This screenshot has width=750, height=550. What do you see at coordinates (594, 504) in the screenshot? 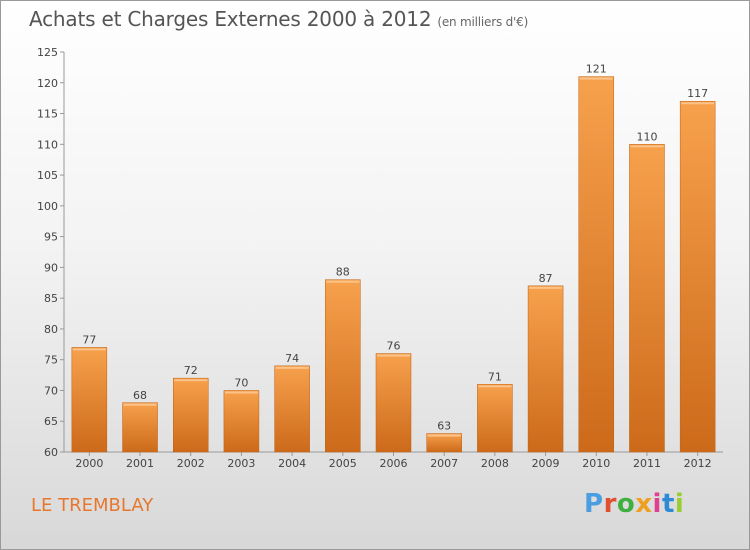
I see `logo-letter: P` at bounding box center [594, 504].